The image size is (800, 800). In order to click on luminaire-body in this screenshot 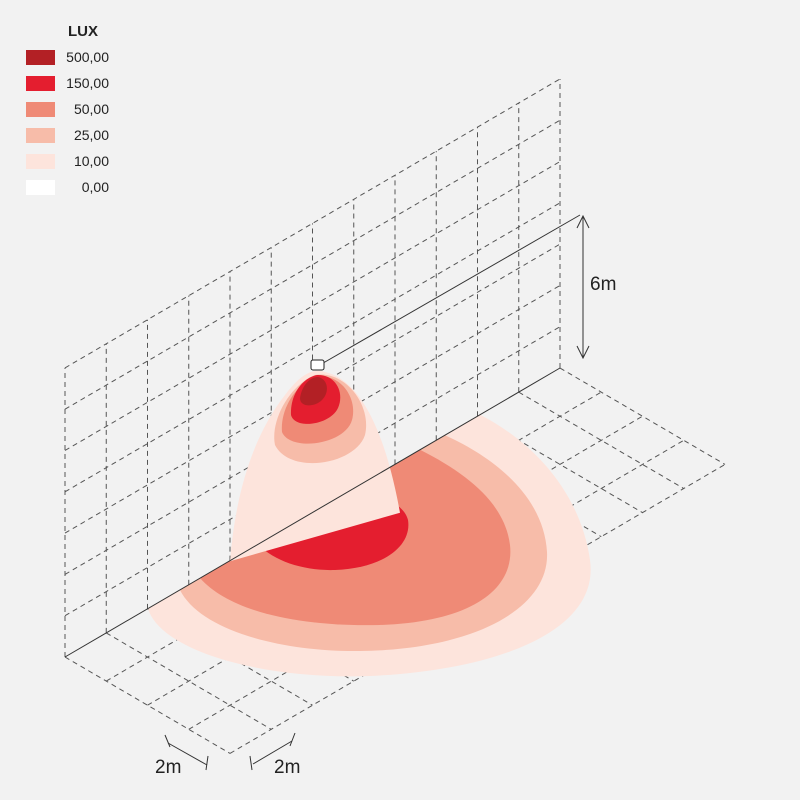, I will do `click(317, 365)`.